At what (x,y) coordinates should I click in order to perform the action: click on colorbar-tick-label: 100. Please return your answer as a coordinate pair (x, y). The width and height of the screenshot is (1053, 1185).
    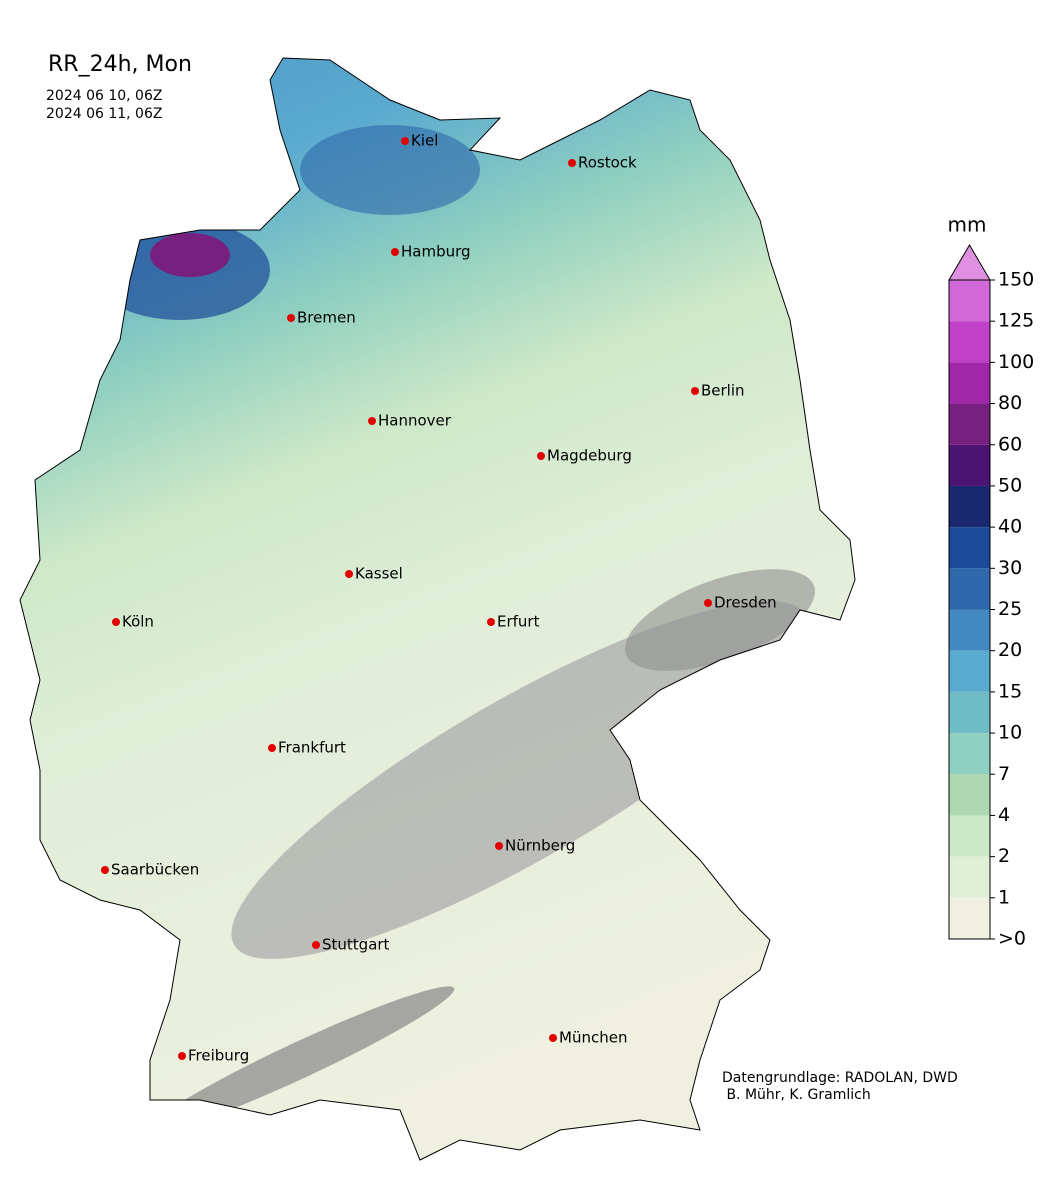
    Looking at the image, I should click on (1016, 362).